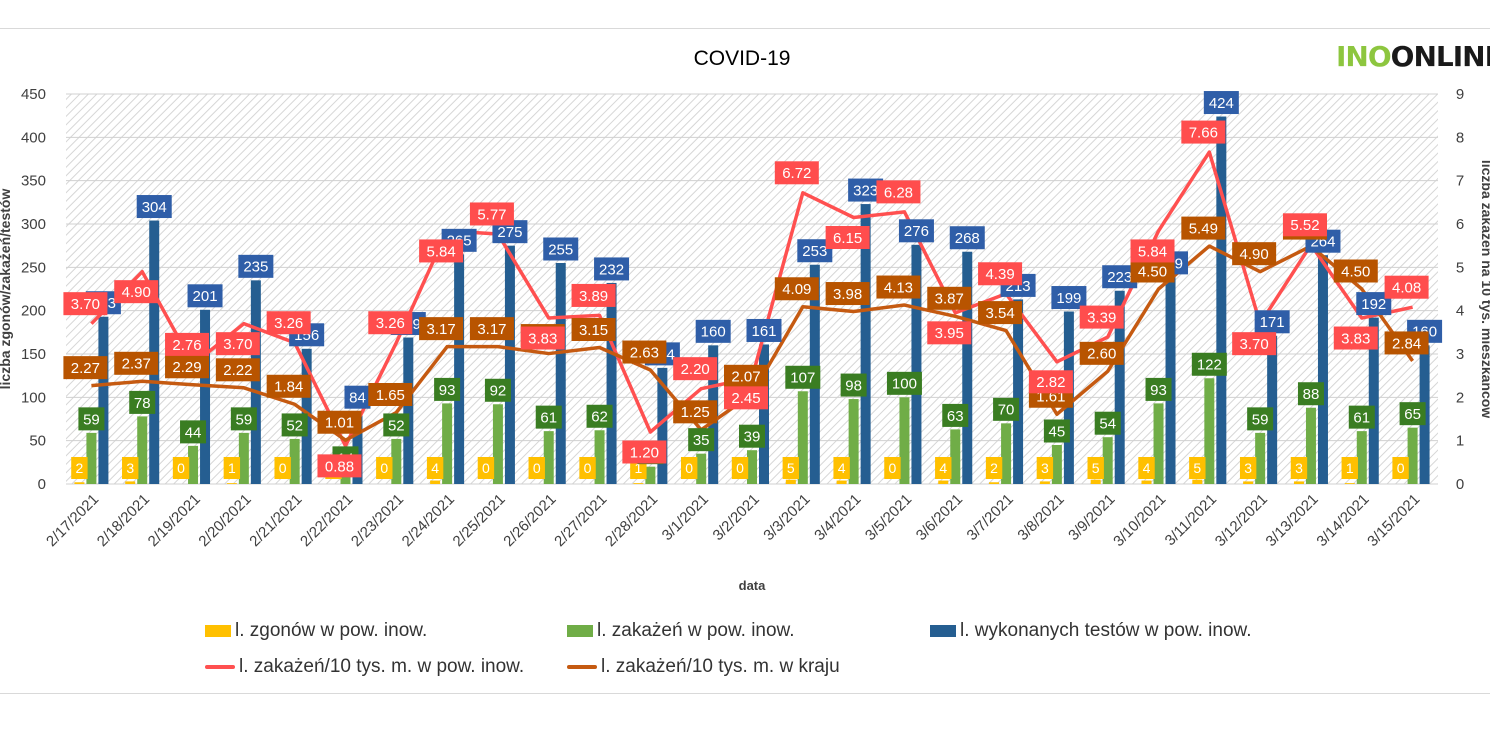 The height and width of the screenshot is (736, 1490). I want to click on data-label: 70, so click(1006, 409).